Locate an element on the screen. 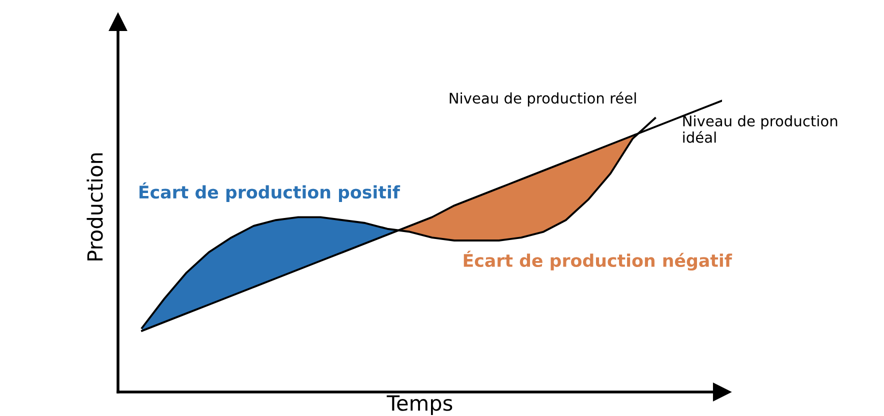  annotation: Écart de production positif is located at coordinates (270, 192).